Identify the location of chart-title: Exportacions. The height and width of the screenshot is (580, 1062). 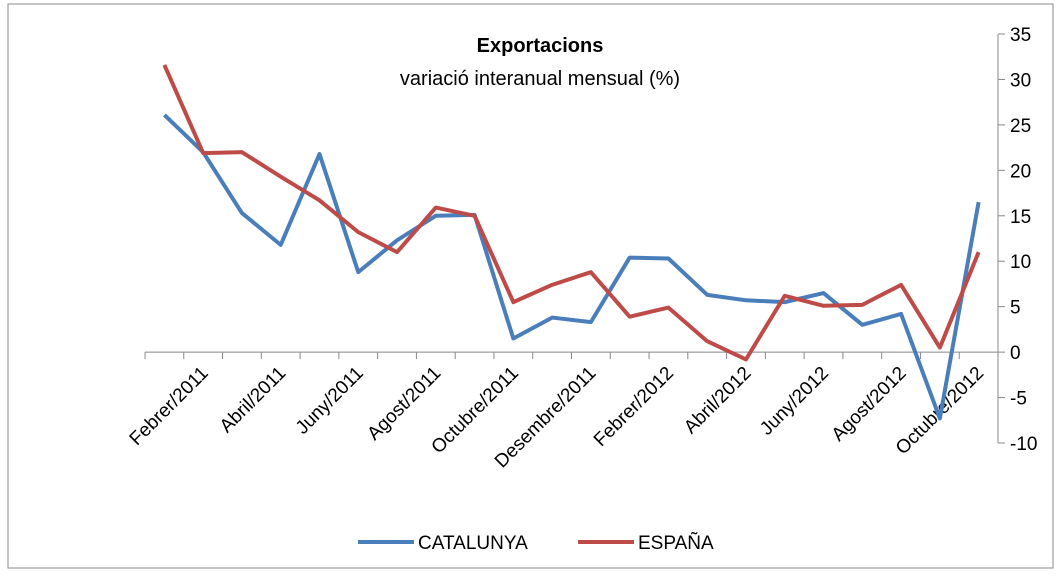
(540, 46).